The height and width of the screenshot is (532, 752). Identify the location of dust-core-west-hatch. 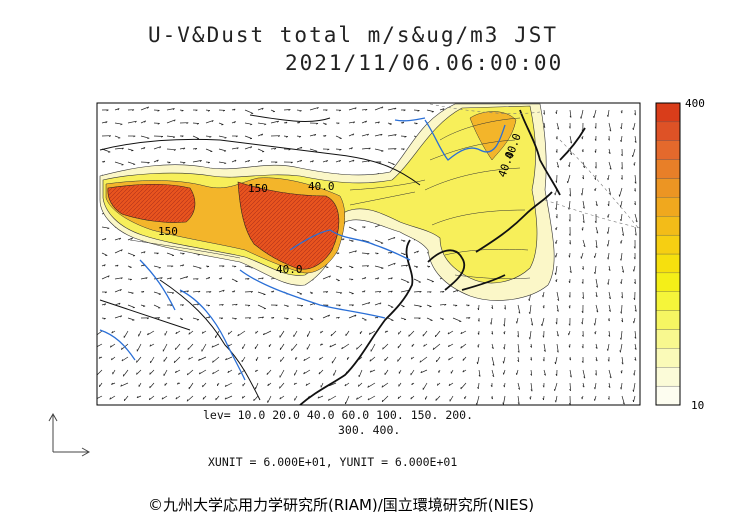
(151, 203).